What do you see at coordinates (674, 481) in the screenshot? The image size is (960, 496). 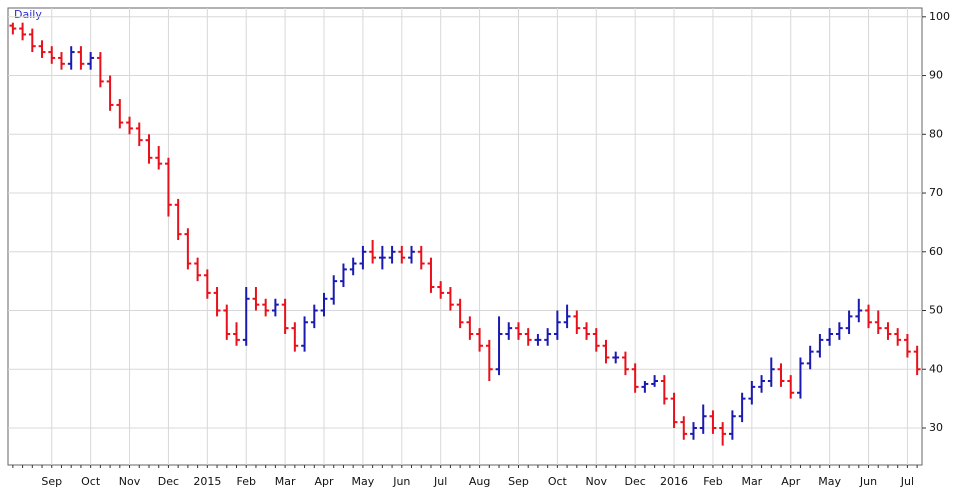 I see `x-tick-label: 2016` at bounding box center [674, 481].